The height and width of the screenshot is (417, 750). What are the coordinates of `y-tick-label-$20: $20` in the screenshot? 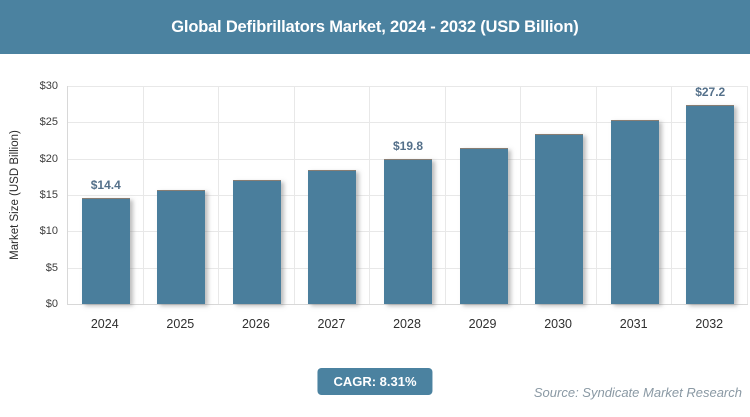 It's located at (48, 158).